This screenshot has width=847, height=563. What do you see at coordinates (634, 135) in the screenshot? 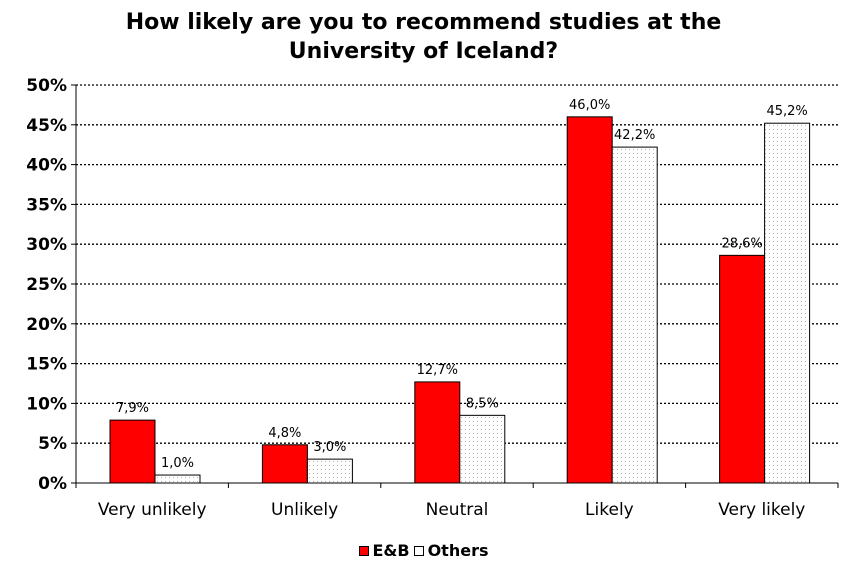
I see `data-label: 42,2%` at bounding box center [634, 135].